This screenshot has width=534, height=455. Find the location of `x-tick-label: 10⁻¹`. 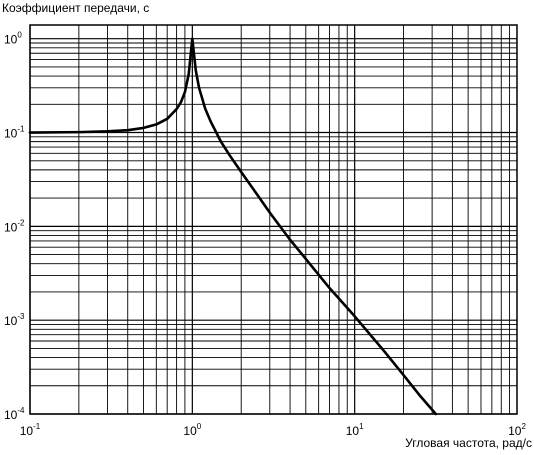

x-tick-label: 10⁻¹ is located at coordinates (30, 430).